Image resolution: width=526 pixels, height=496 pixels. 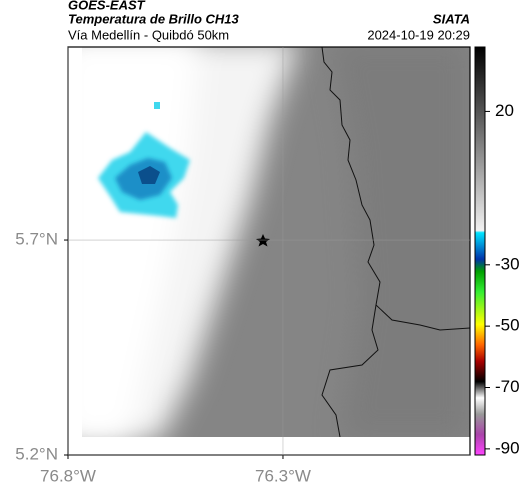 What do you see at coordinates (68, 475) in the screenshot?
I see `x-tick-label: 76.8°W` at bounding box center [68, 475].